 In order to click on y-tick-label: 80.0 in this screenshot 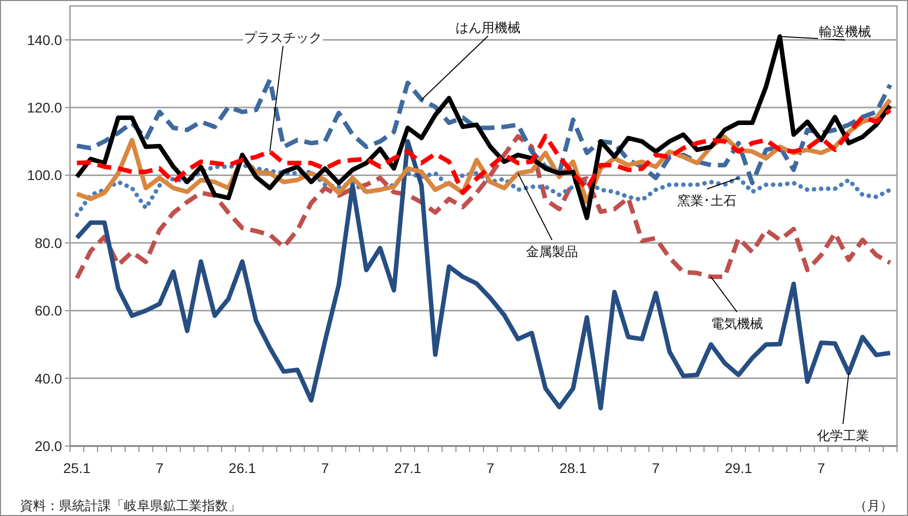, I will do `click(48, 242)`.